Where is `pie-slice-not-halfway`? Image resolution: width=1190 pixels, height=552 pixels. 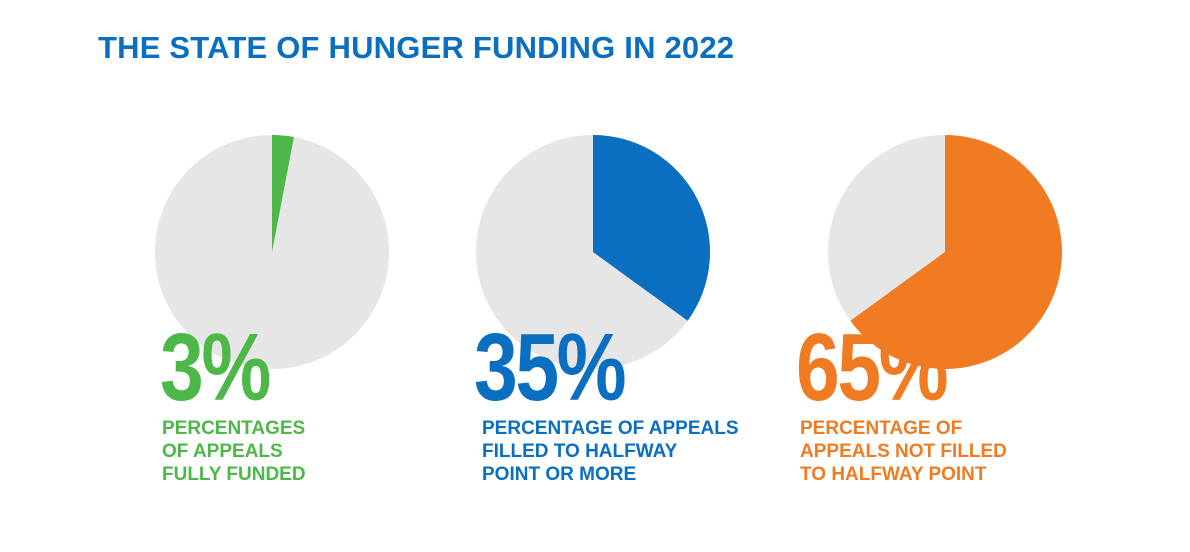 pie-slice-not-halfway is located at coordinates (956, 252).